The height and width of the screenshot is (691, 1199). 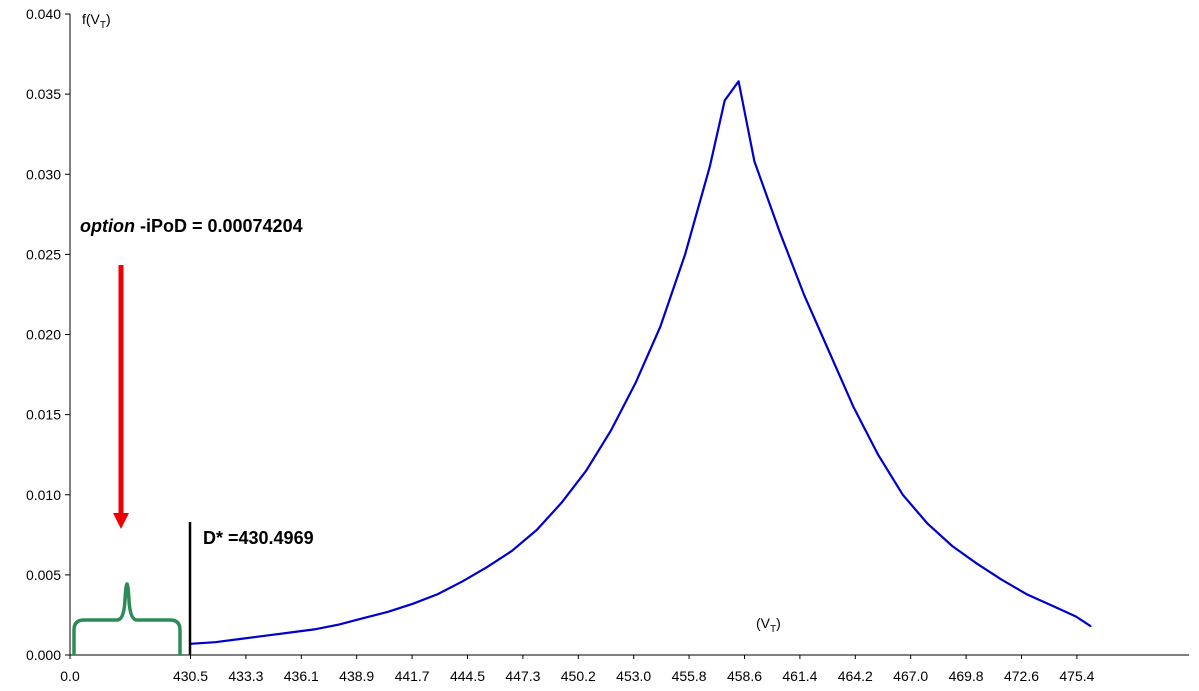 I want to click on x-tick-label: 430.5, so click(x=190, y=676).